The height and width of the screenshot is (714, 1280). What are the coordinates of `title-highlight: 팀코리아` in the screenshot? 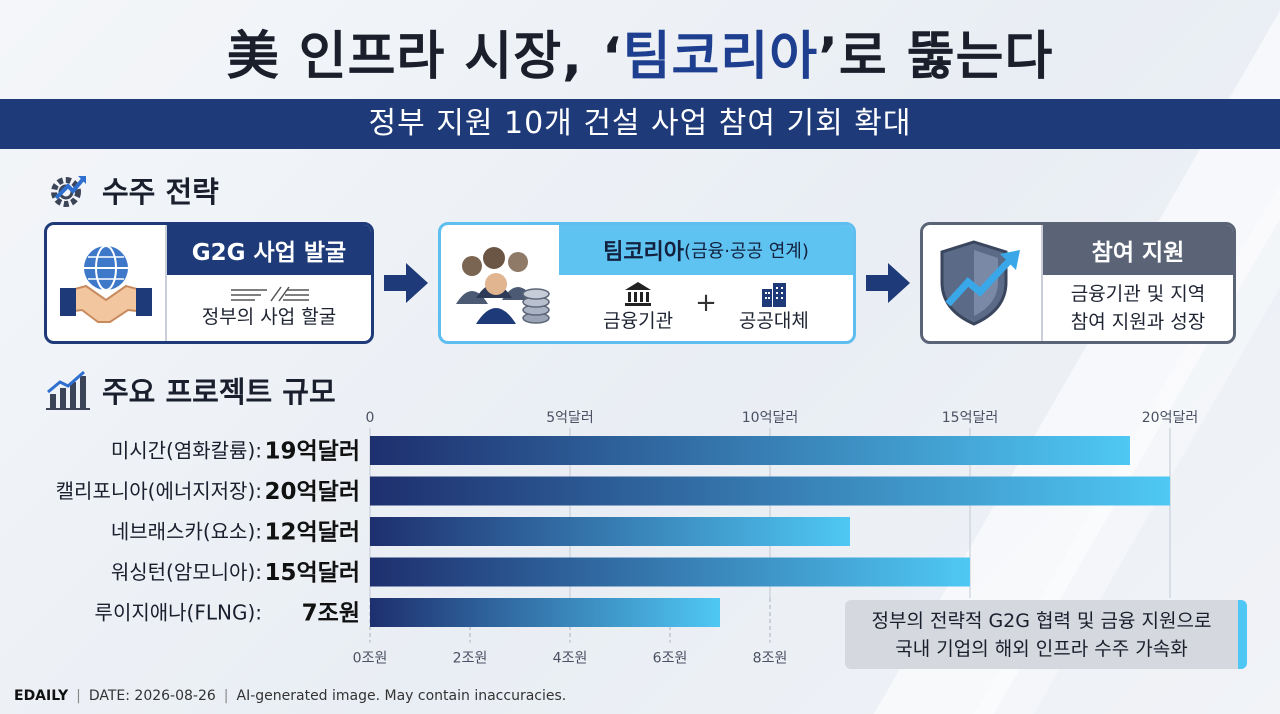 It's located at (720, 57).